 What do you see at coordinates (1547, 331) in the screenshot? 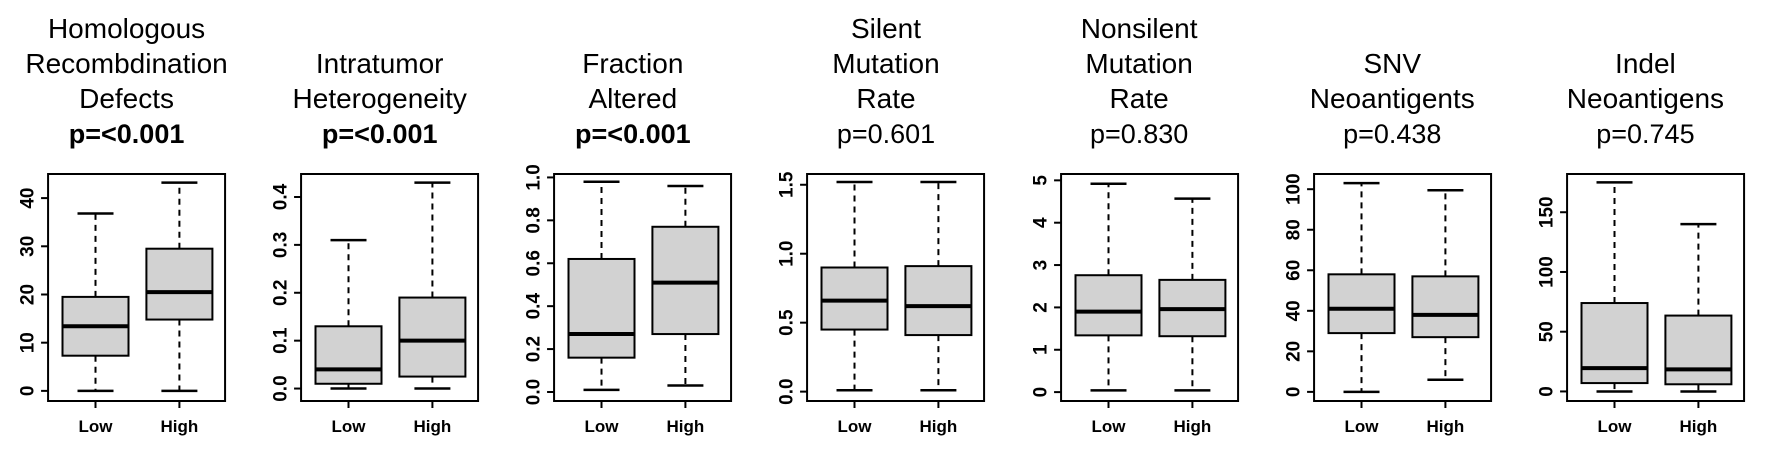
I see `y-tick-label: 50` at bounding box center [1547, 331].